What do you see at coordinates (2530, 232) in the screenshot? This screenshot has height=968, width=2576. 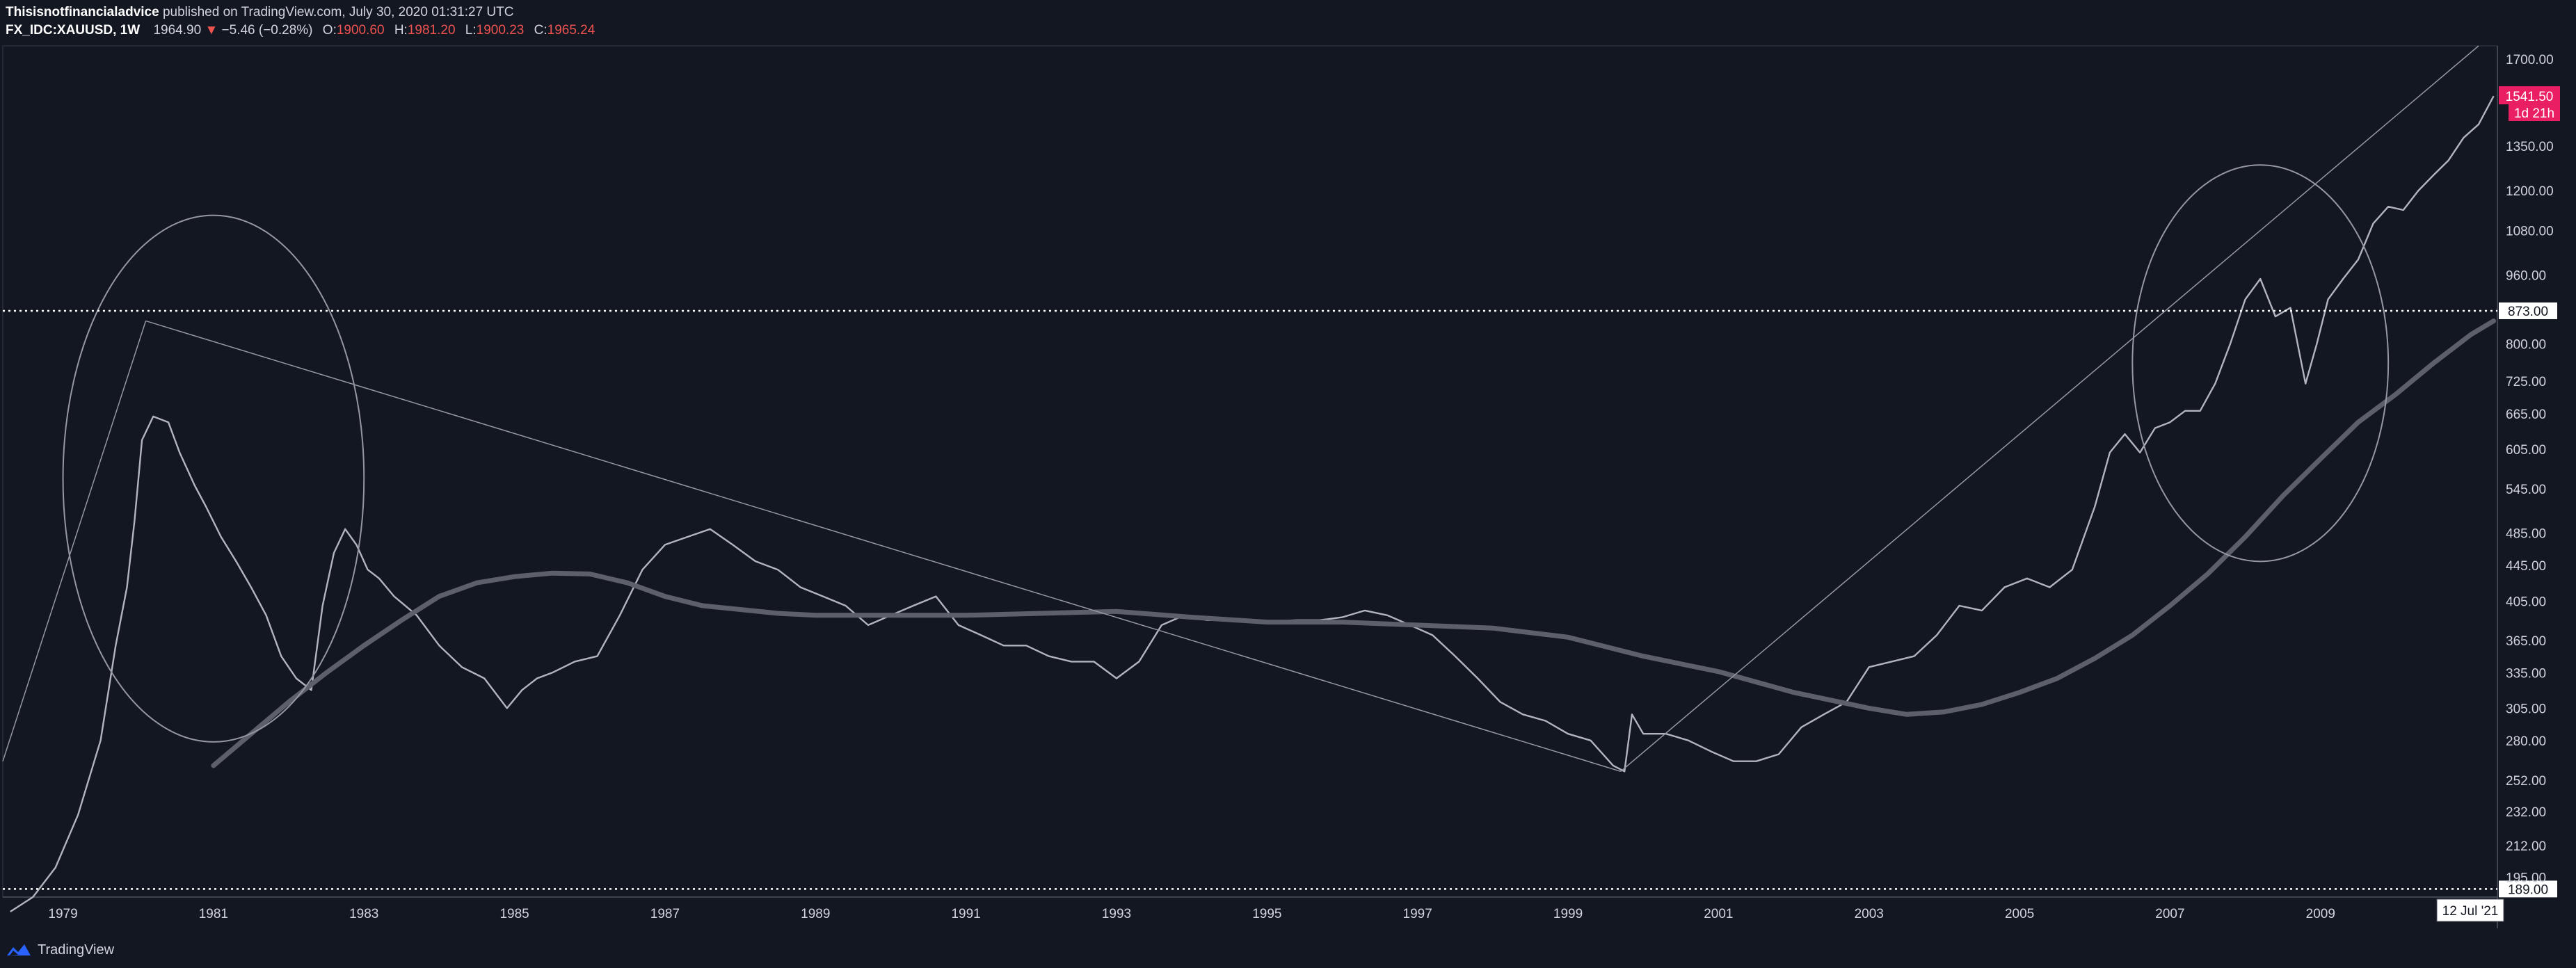 I see `price-tick-label: 1080.00` at bounding box center [2530, 232].